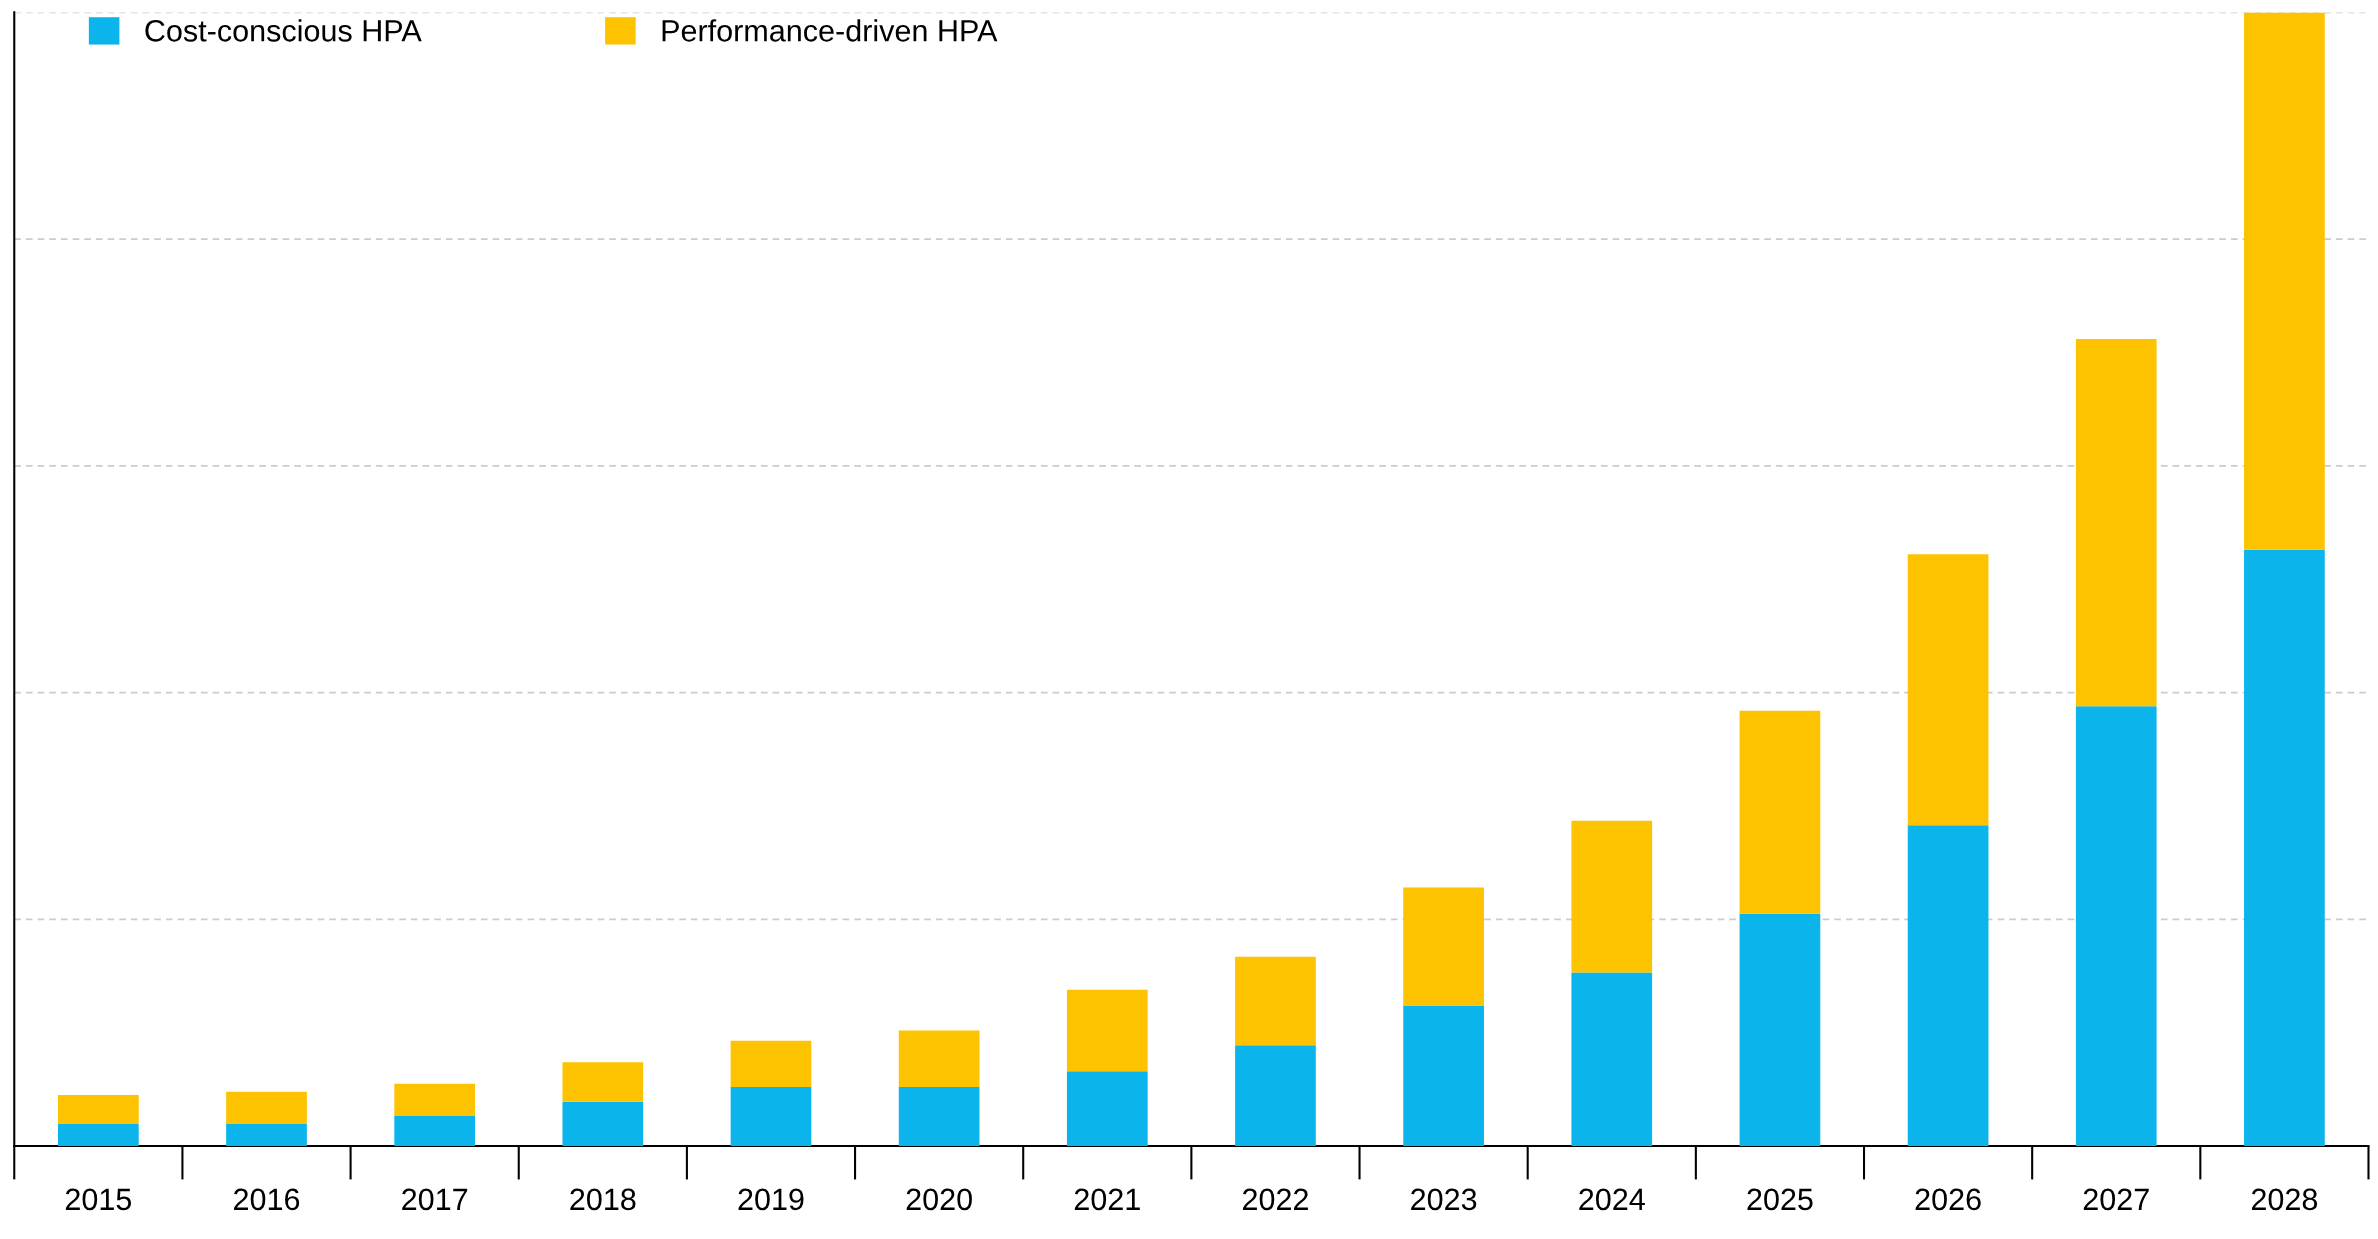 Image resolution: width=2378 pixels, height=1239 pixels. Describe the element at coordinates (830, 30) in the screenshot. I see `legend-label: Performance-driven HPA` at that location.